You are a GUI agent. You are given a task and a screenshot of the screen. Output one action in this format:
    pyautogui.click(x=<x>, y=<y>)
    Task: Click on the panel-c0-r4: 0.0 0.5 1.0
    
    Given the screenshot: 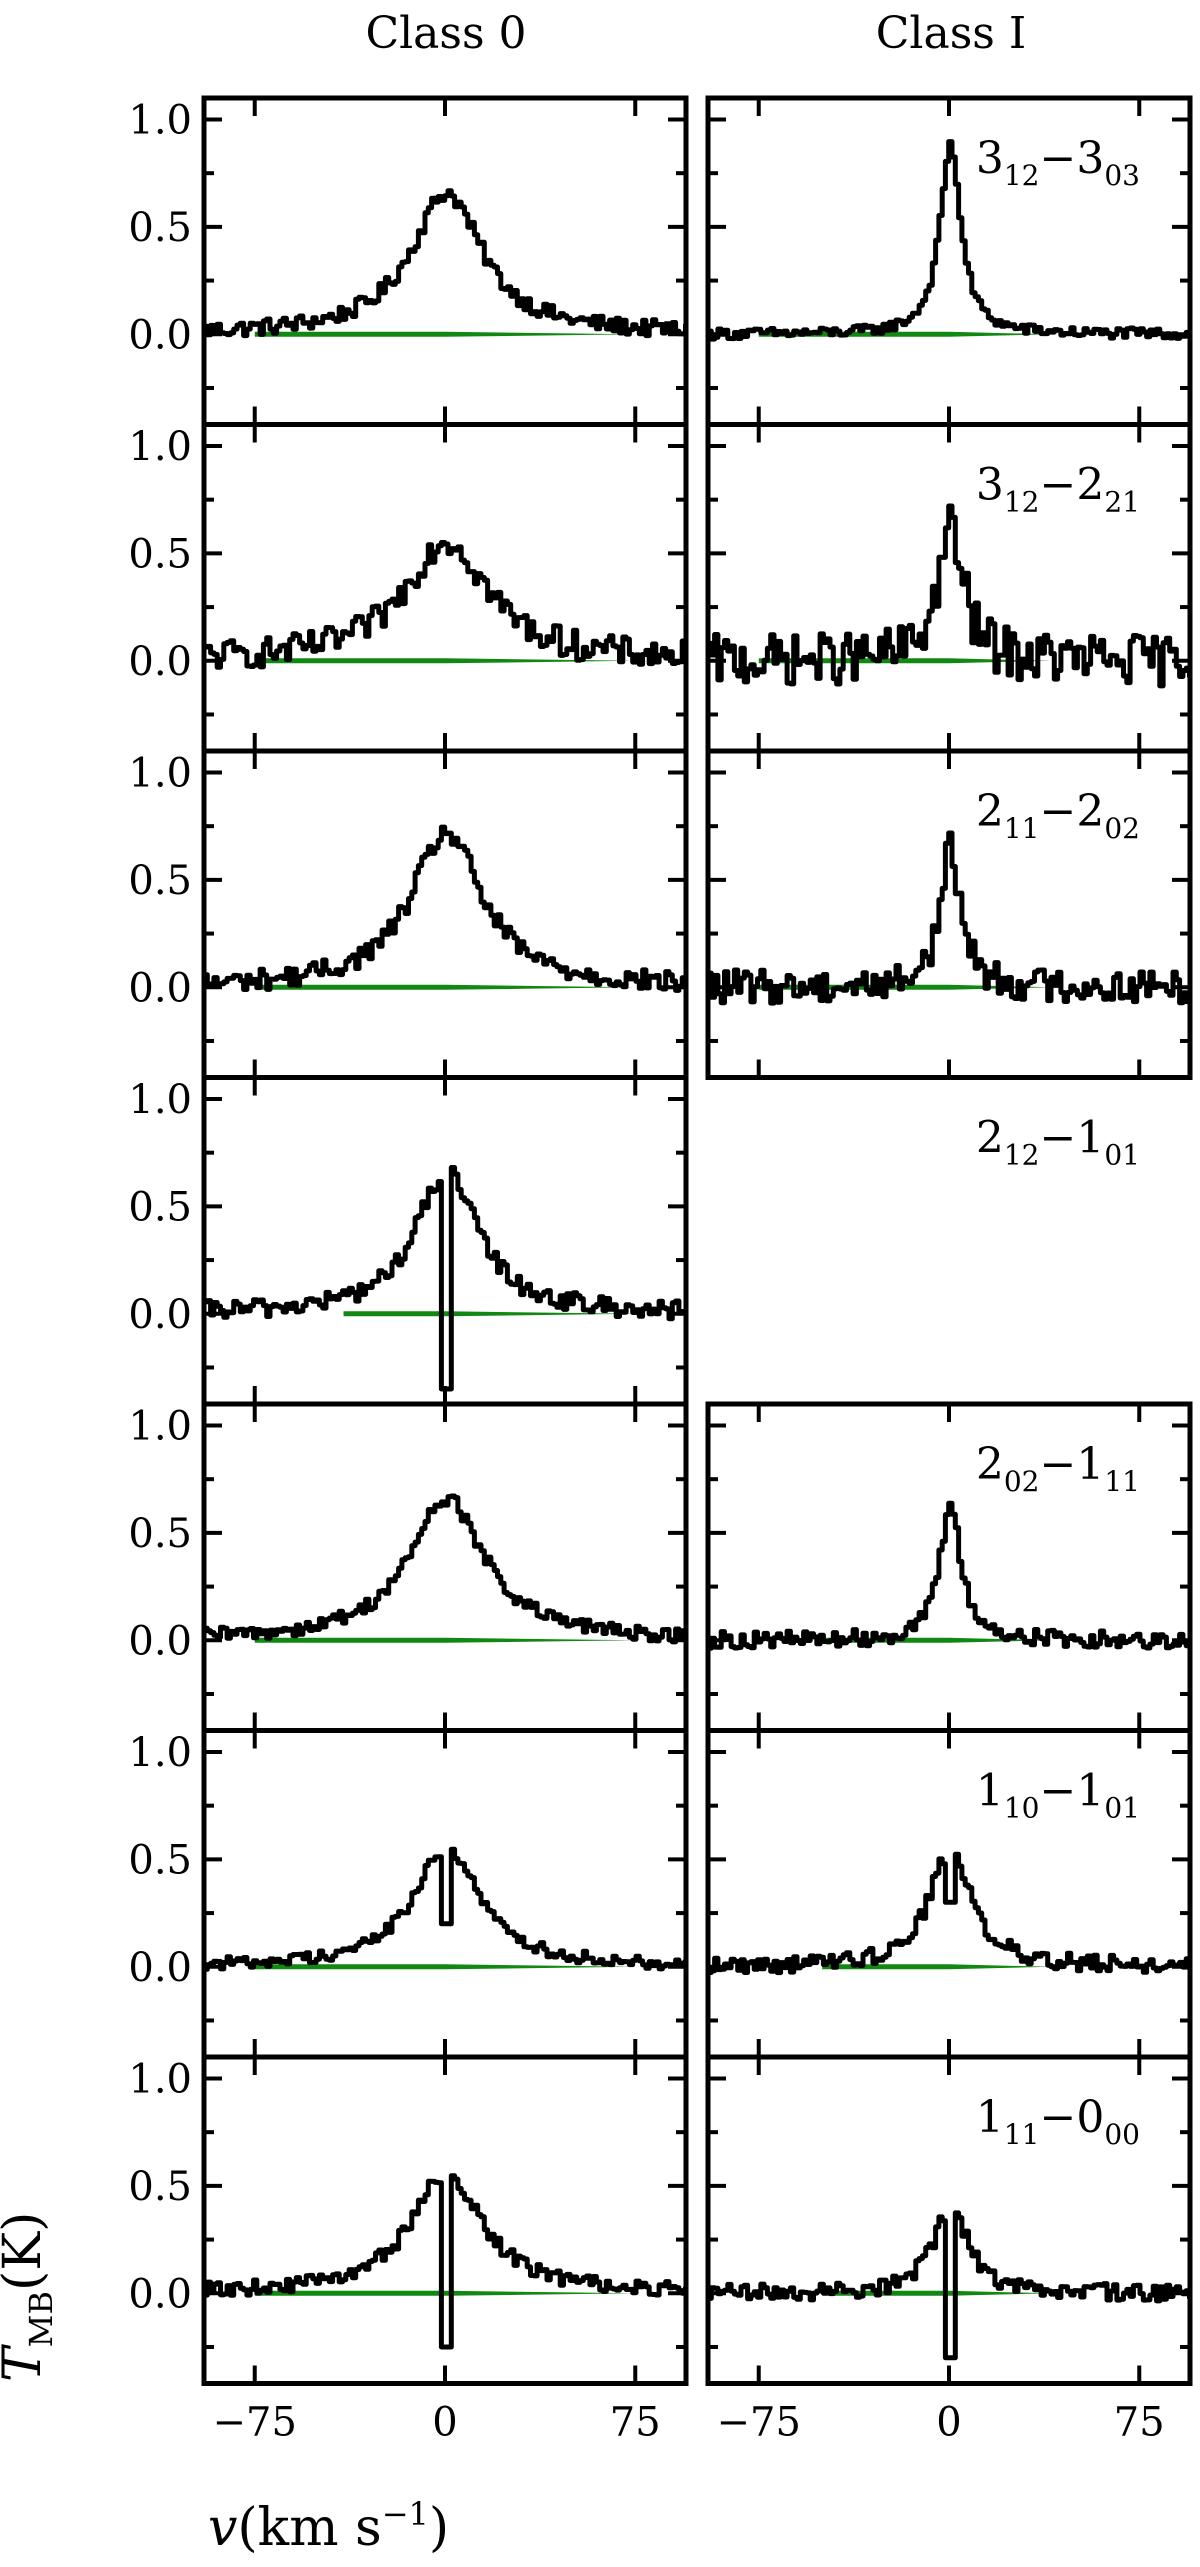 What is the action you would take?
    pyautogui.click(x=408, y=1567)
    